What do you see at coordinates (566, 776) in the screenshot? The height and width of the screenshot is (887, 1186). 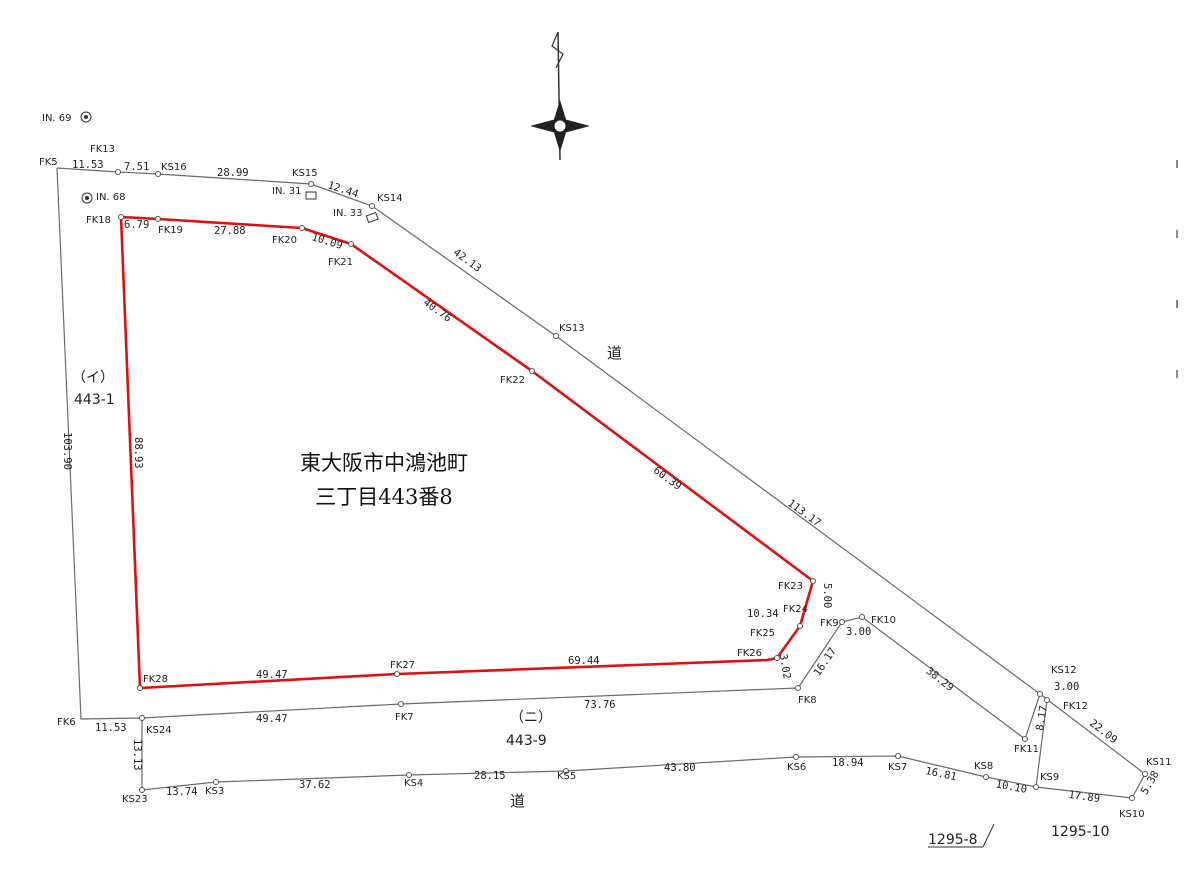 I see `point-label: KS5` at bounding box center [566, 776].